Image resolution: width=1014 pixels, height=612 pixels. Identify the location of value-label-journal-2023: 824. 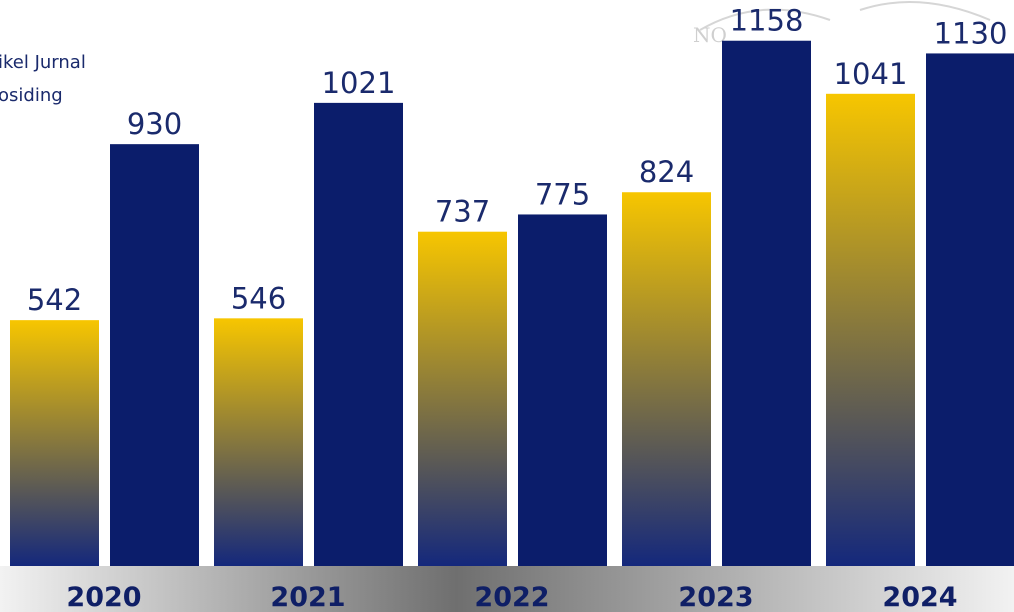
(666, 172).